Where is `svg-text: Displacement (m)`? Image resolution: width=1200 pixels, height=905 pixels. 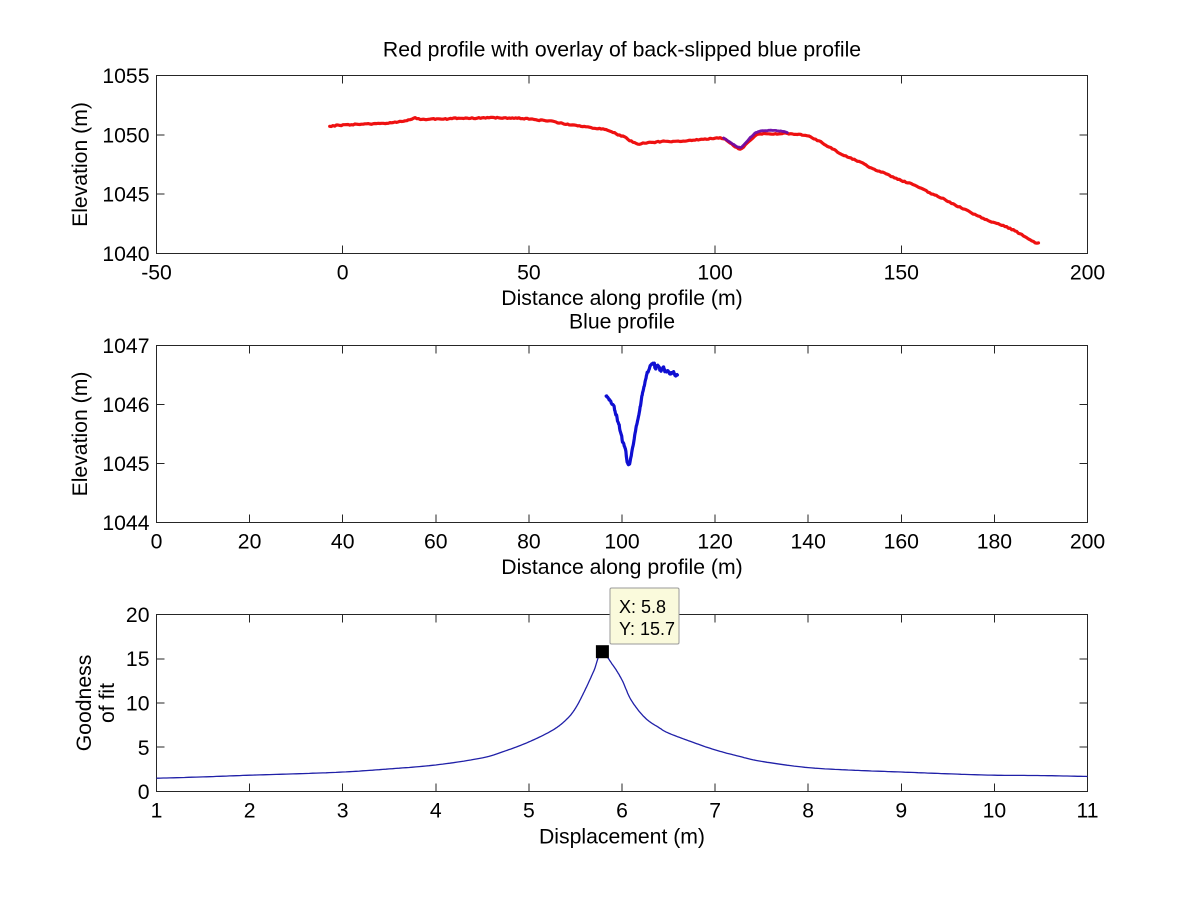 svg-text: Displacement (m) is located at coordinates (622, 836).